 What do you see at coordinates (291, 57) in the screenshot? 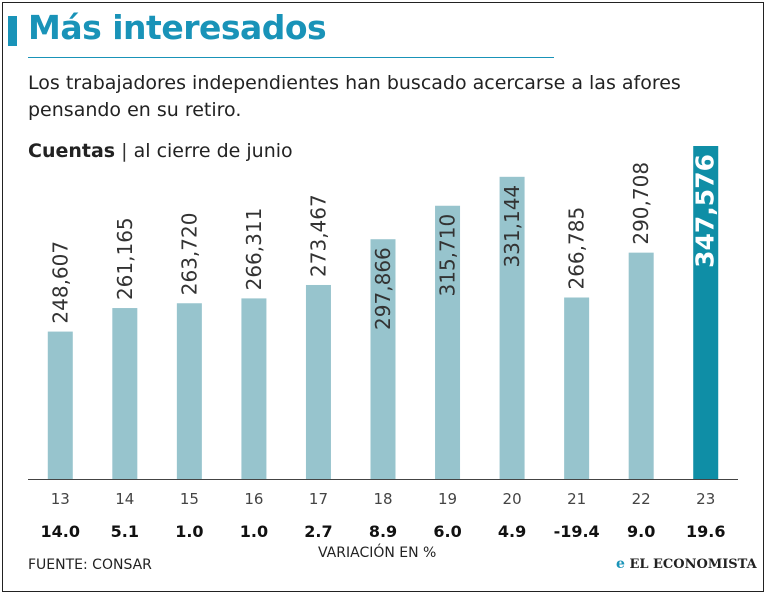
I see `title-divider` at bounding box center [291, 57].